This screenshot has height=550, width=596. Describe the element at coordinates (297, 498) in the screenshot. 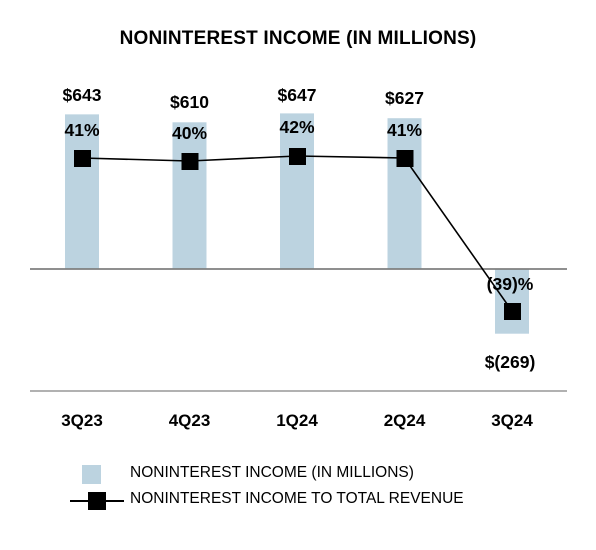

I see `legend-label-ratio: NONINTEREST INCOME TO TOTAL REVENUE` at that location.